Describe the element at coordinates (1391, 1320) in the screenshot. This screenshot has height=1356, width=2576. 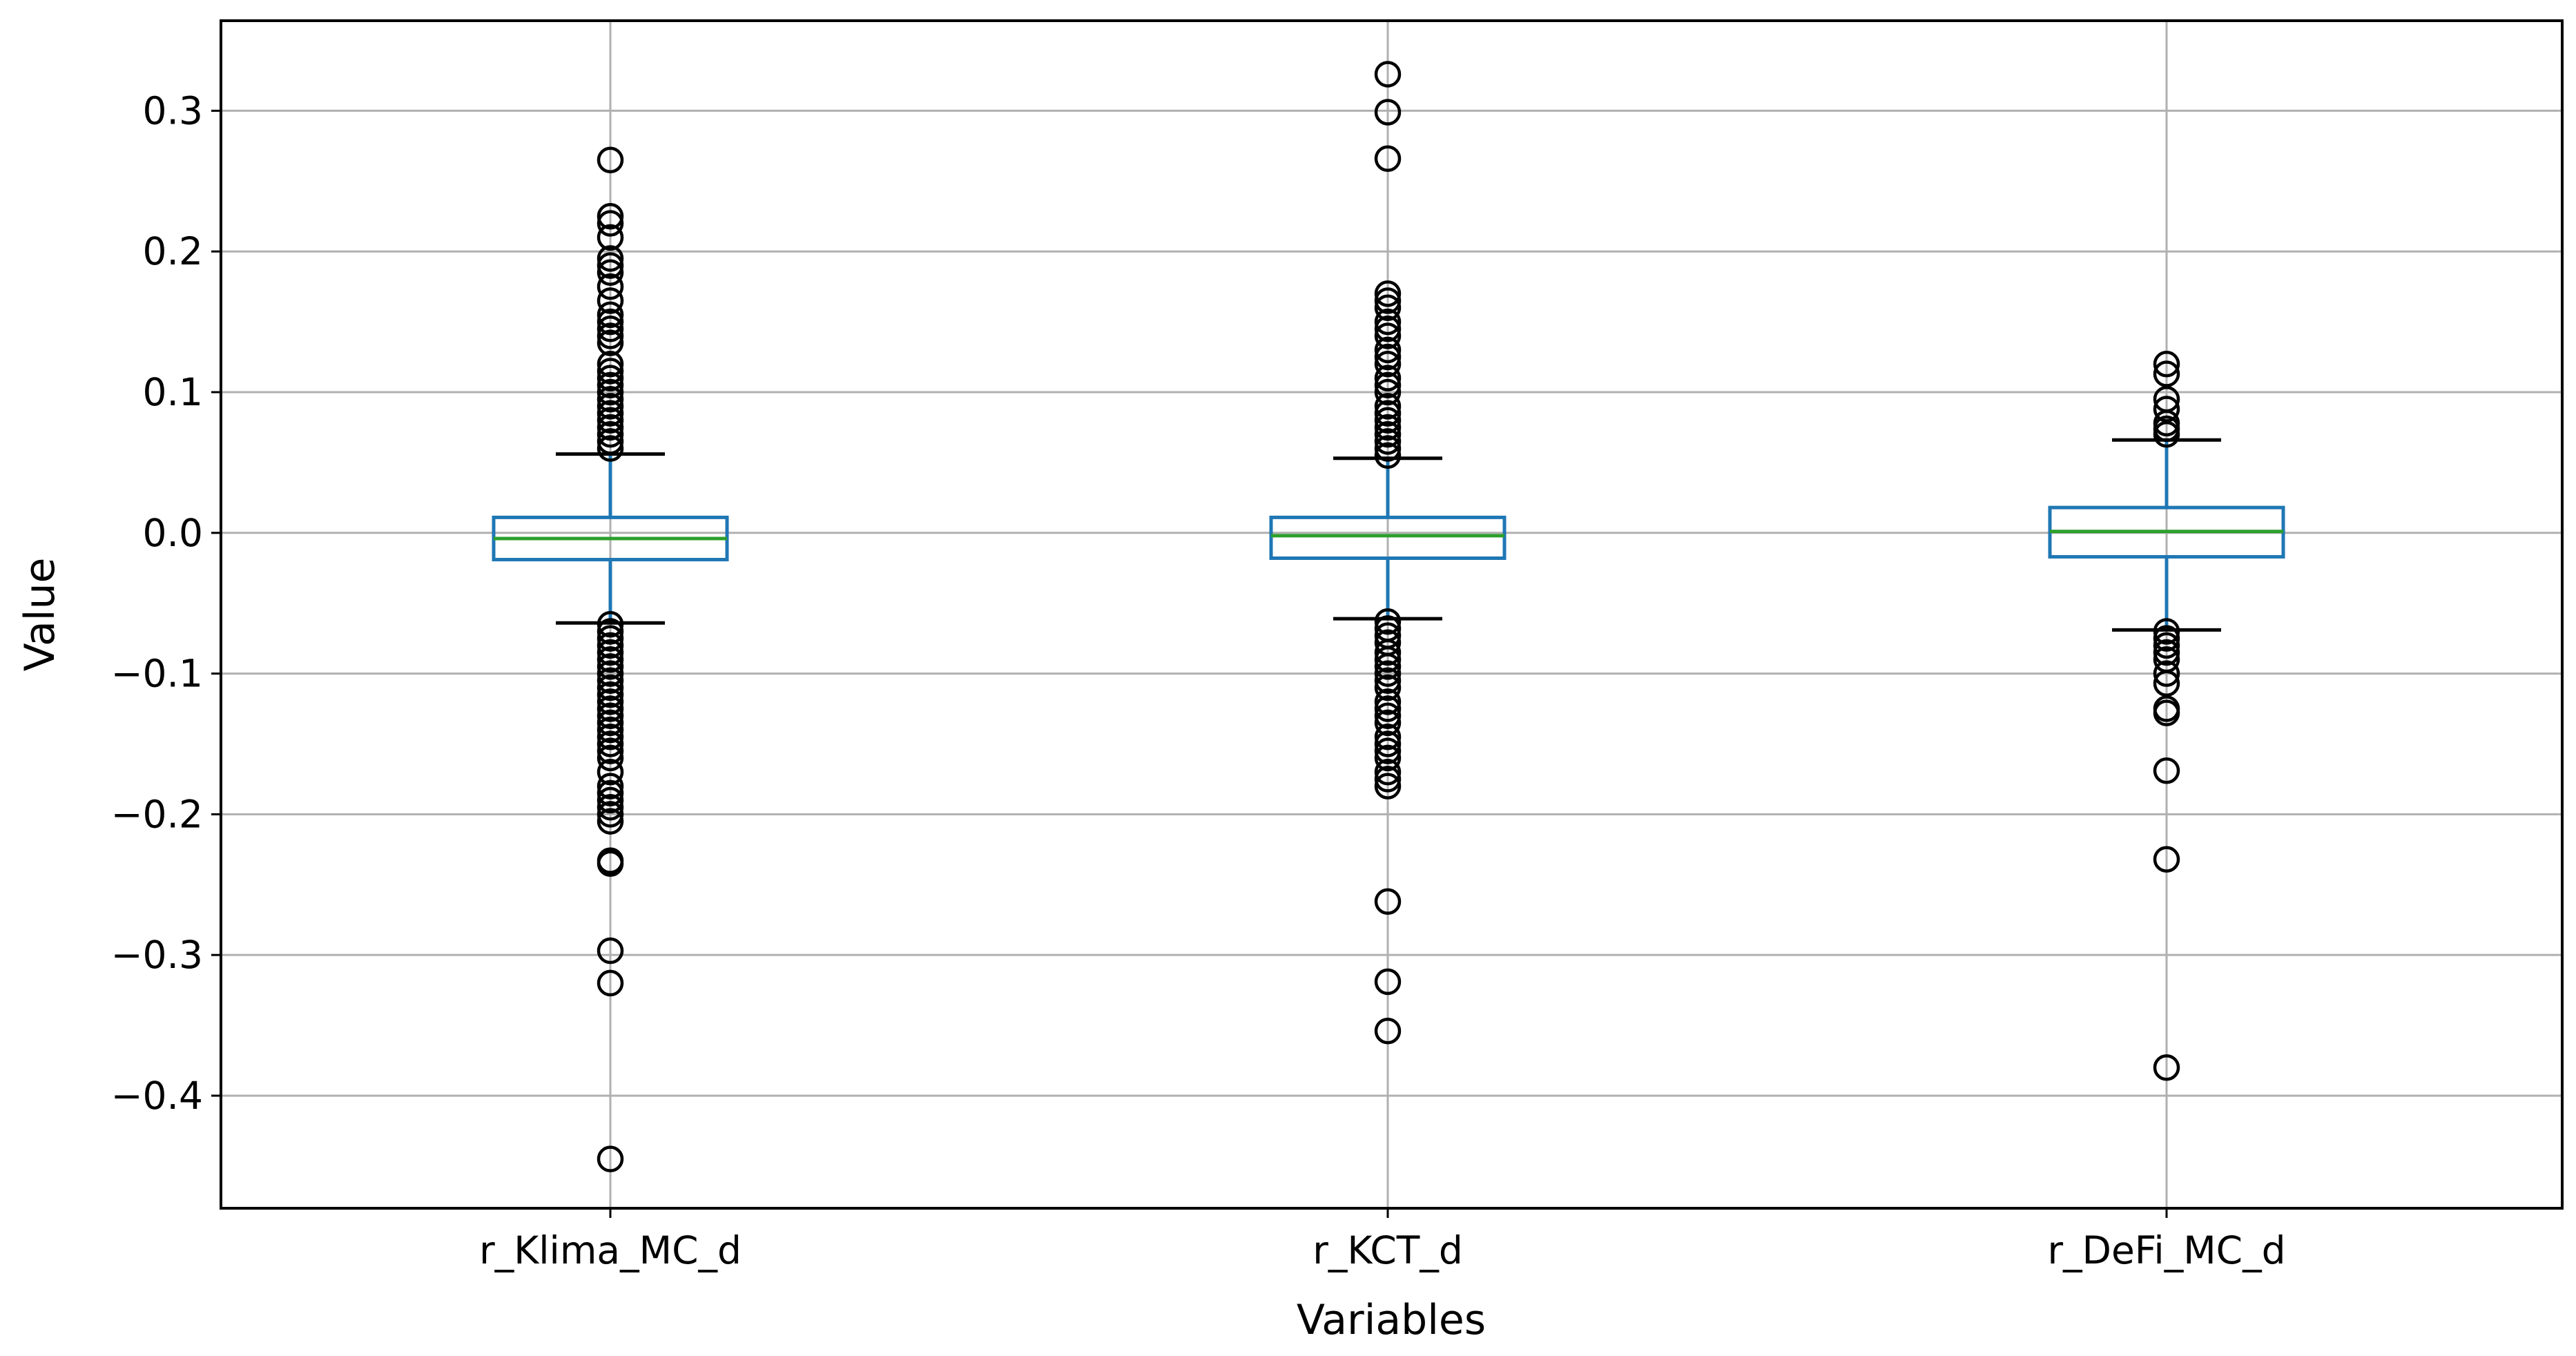
I see `x-axis-label: Variables` at that location.